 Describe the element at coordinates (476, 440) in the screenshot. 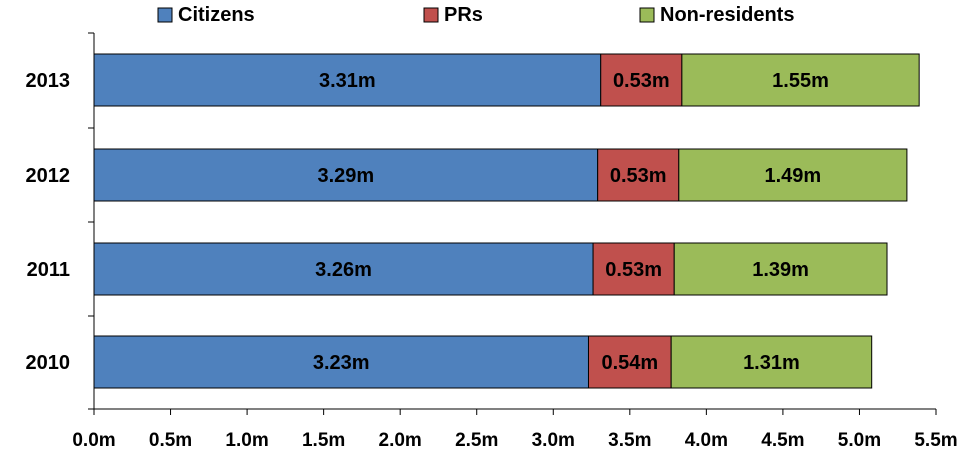

I see `x-tick-label-5: 2.5m` at that location.